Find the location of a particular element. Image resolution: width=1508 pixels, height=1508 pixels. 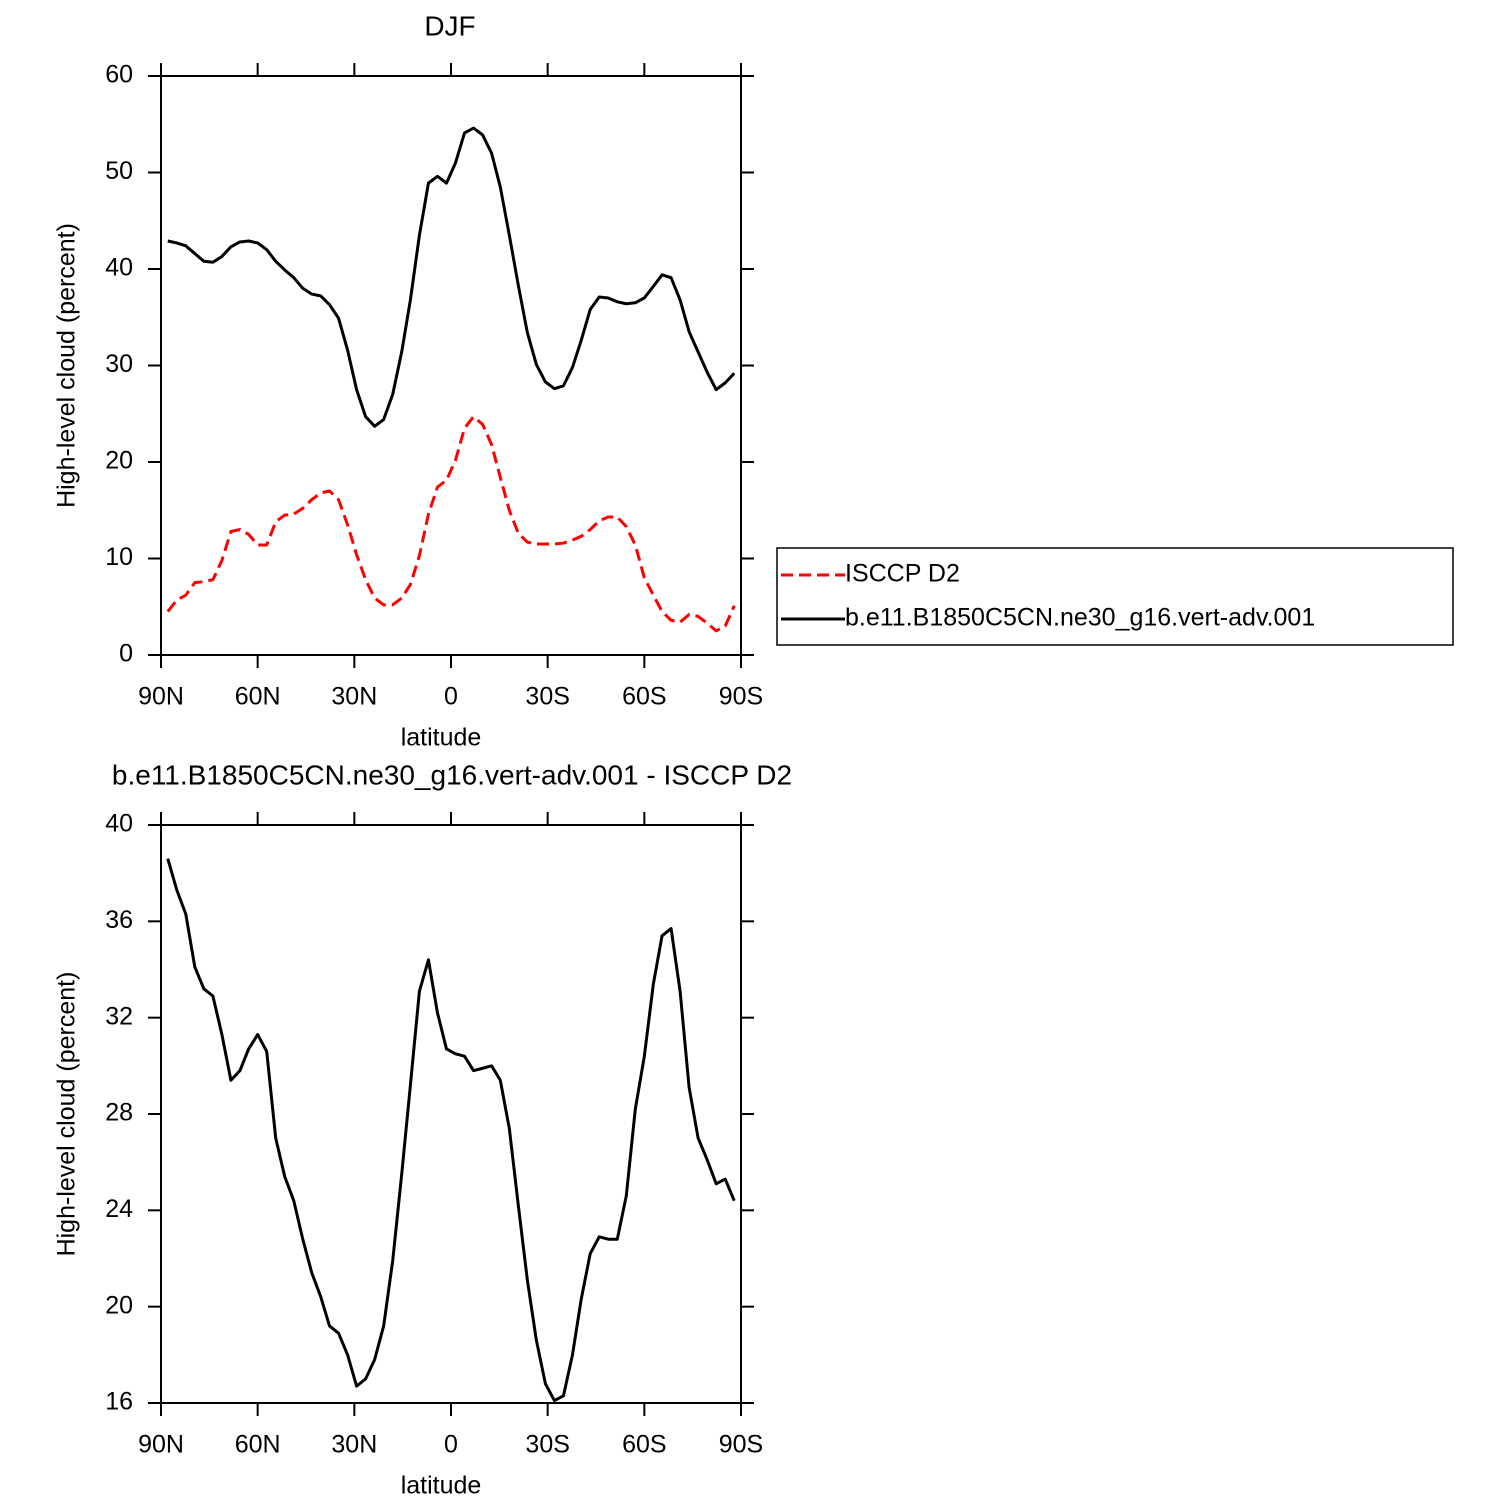

y-tick-label: 60 is located at coordinates (119, 75).